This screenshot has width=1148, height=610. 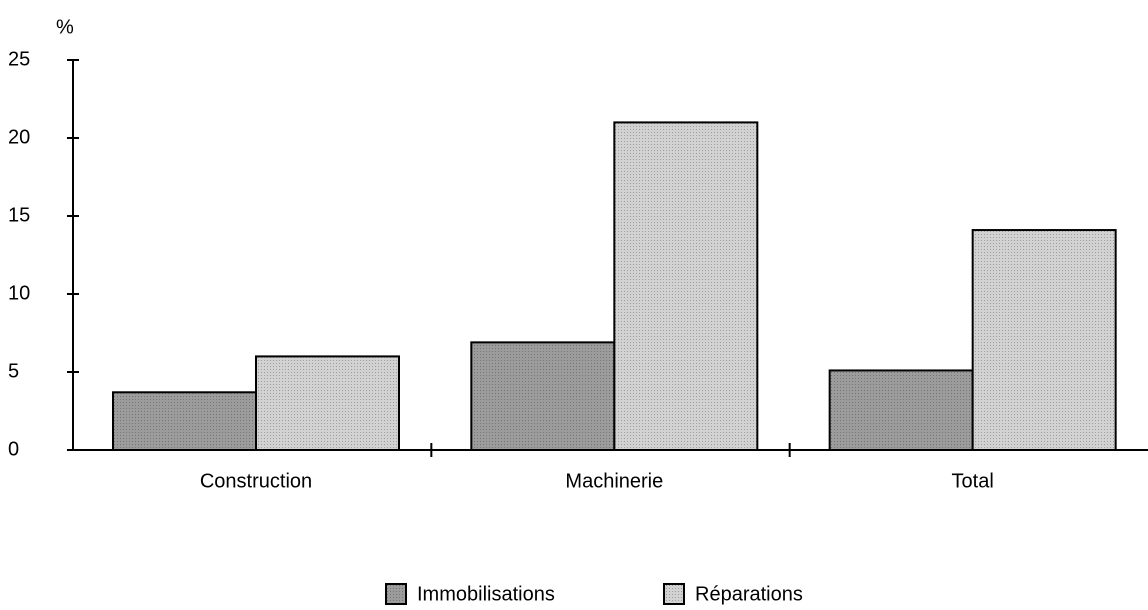 What do you see at coordinates (13, 371) in the screenshot?
I see `y-tick-label: 5` at bounding box center [13, 371].